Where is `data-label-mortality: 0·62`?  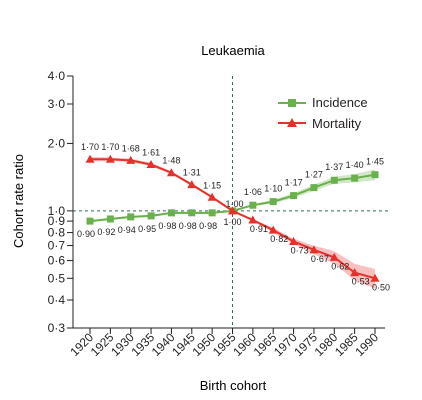
data-label-mortality: 0·62 is located at coordinates (340, 266).